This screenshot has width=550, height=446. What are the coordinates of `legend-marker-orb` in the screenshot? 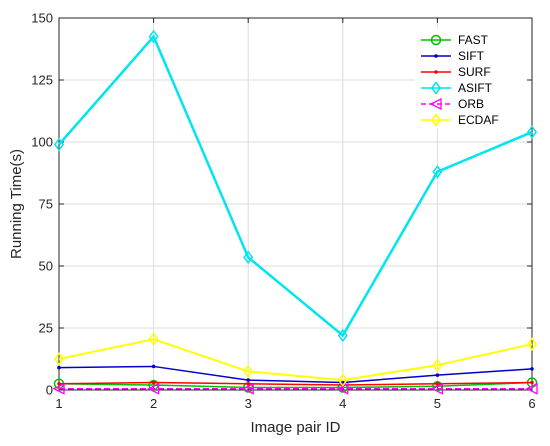 It's located at (435, 104).